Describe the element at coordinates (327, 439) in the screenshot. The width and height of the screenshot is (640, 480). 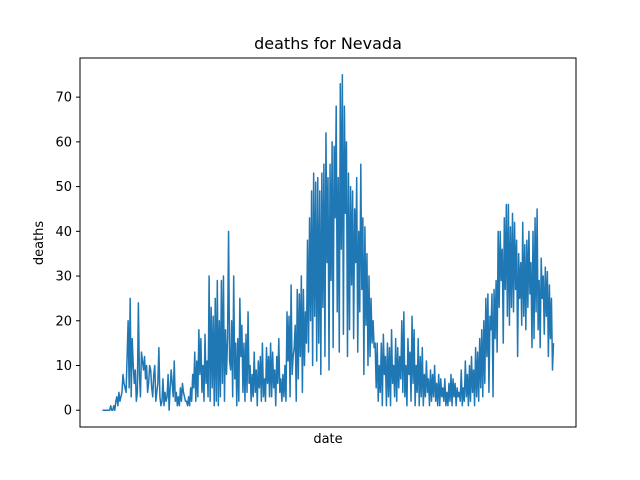
I see `x-axis-label: date` at that location.